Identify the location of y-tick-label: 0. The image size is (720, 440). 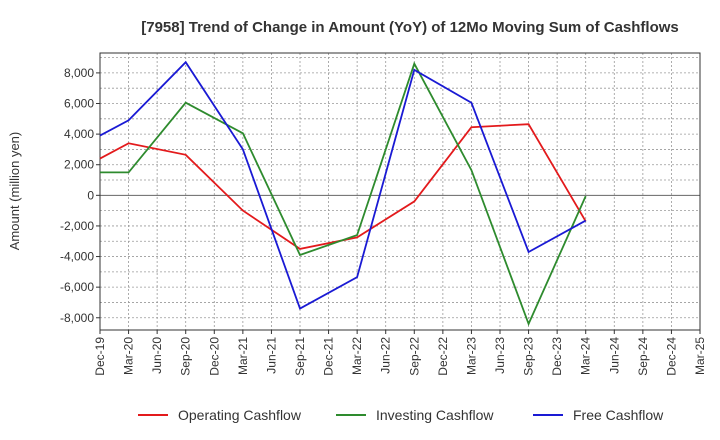
(90, 195).